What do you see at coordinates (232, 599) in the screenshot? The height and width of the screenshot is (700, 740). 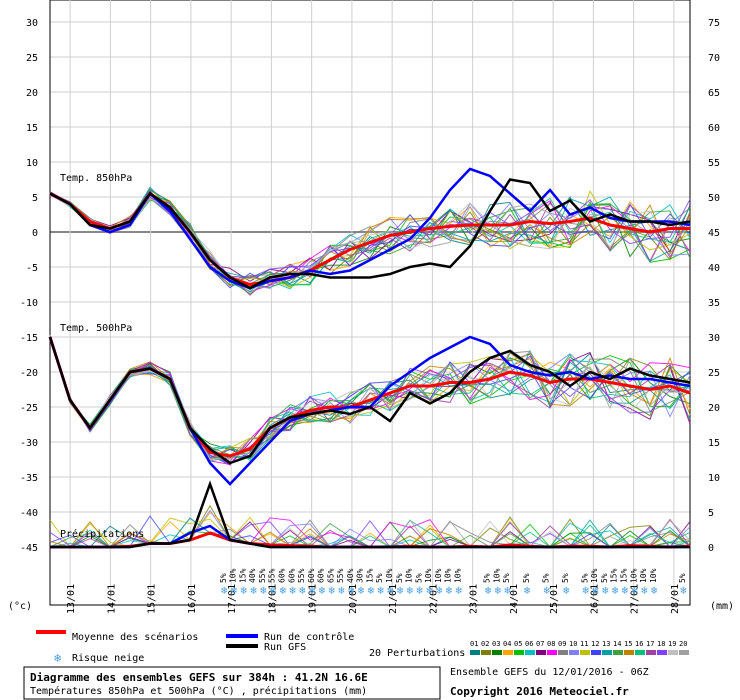 I see `x-tick-label: 17/01` at bounding box center [232, 599].